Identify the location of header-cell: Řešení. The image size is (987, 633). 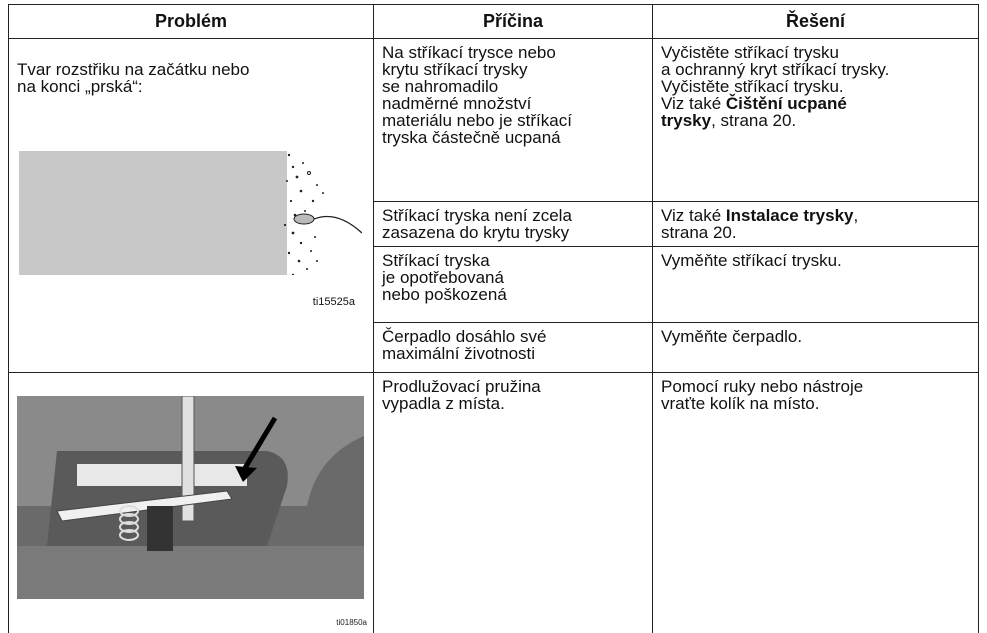
(816, 22).